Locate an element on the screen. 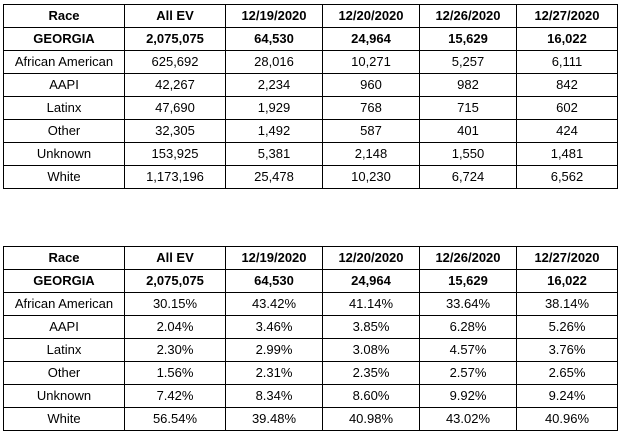 The image size is (628, 435). table-row: Unknown 7.42% 8.34% 8.60% 9.92% 9.24% is located at coordinates (310, 396).